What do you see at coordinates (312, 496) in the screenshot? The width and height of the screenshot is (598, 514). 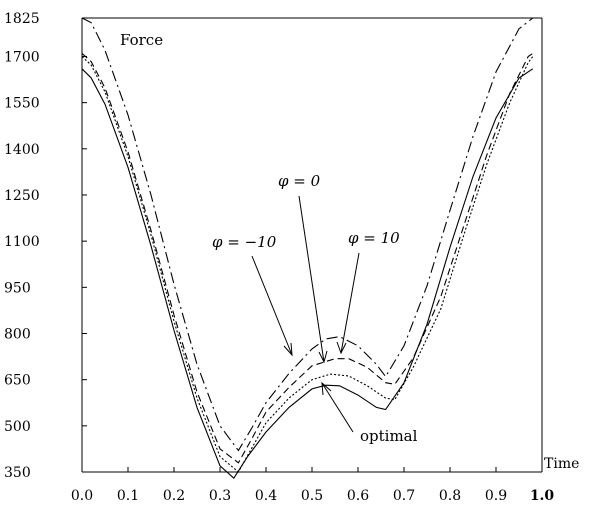 I see `x-tick-label: 0.5` at bounding box center [312, 496].